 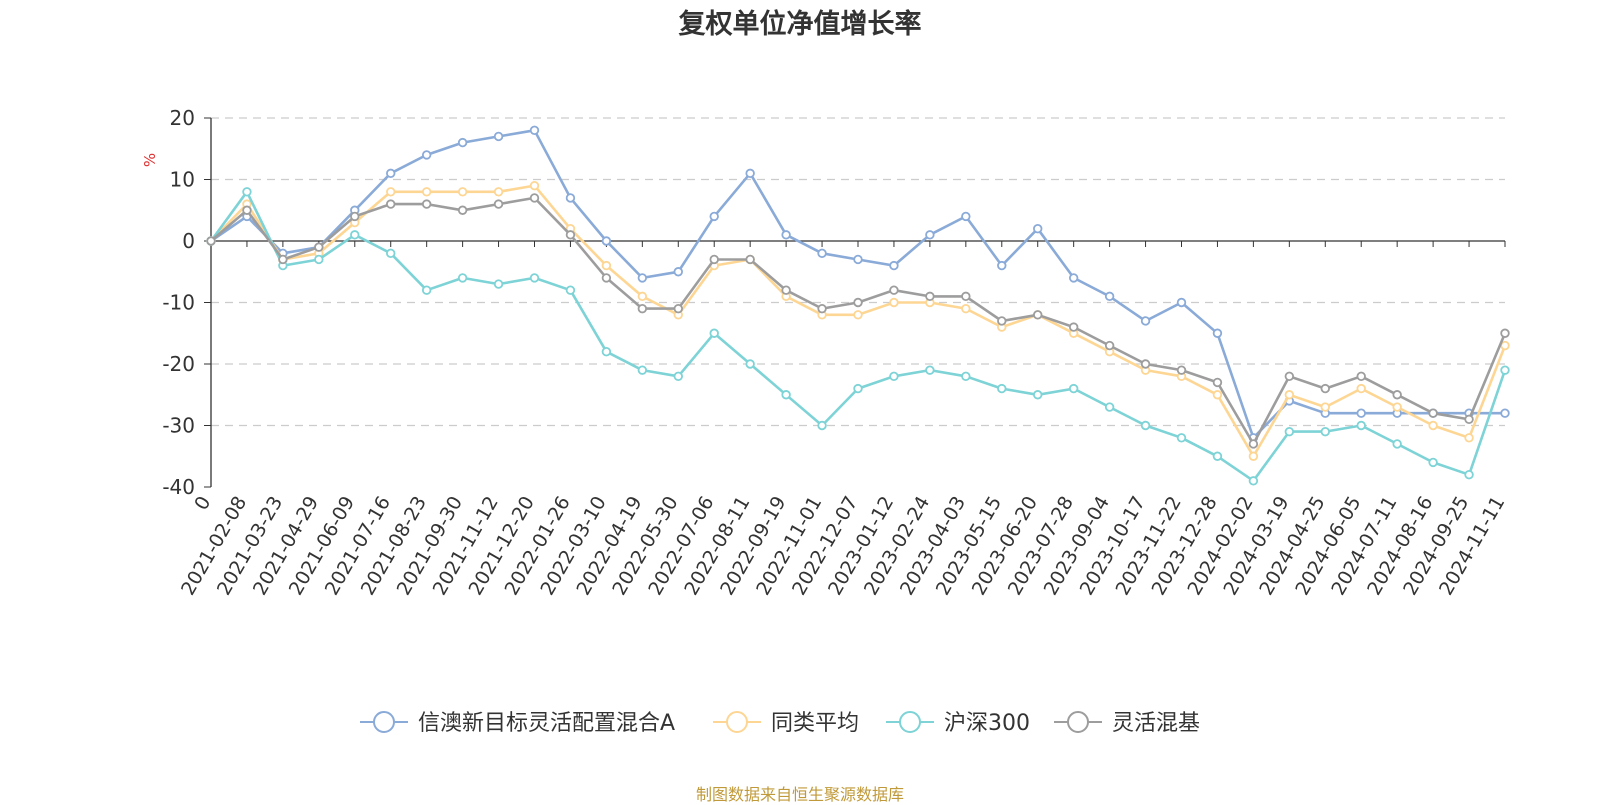 What do you see at coordinates (178, 487) in the screenshot?
I see `y-tick-label: -40` at bounding box center [178, 487].